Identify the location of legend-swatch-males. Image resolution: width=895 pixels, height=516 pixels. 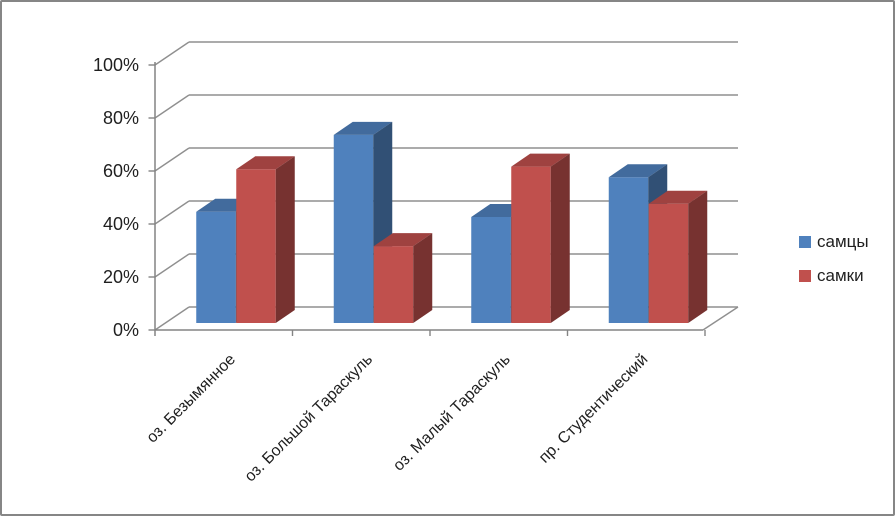
(805, 242).